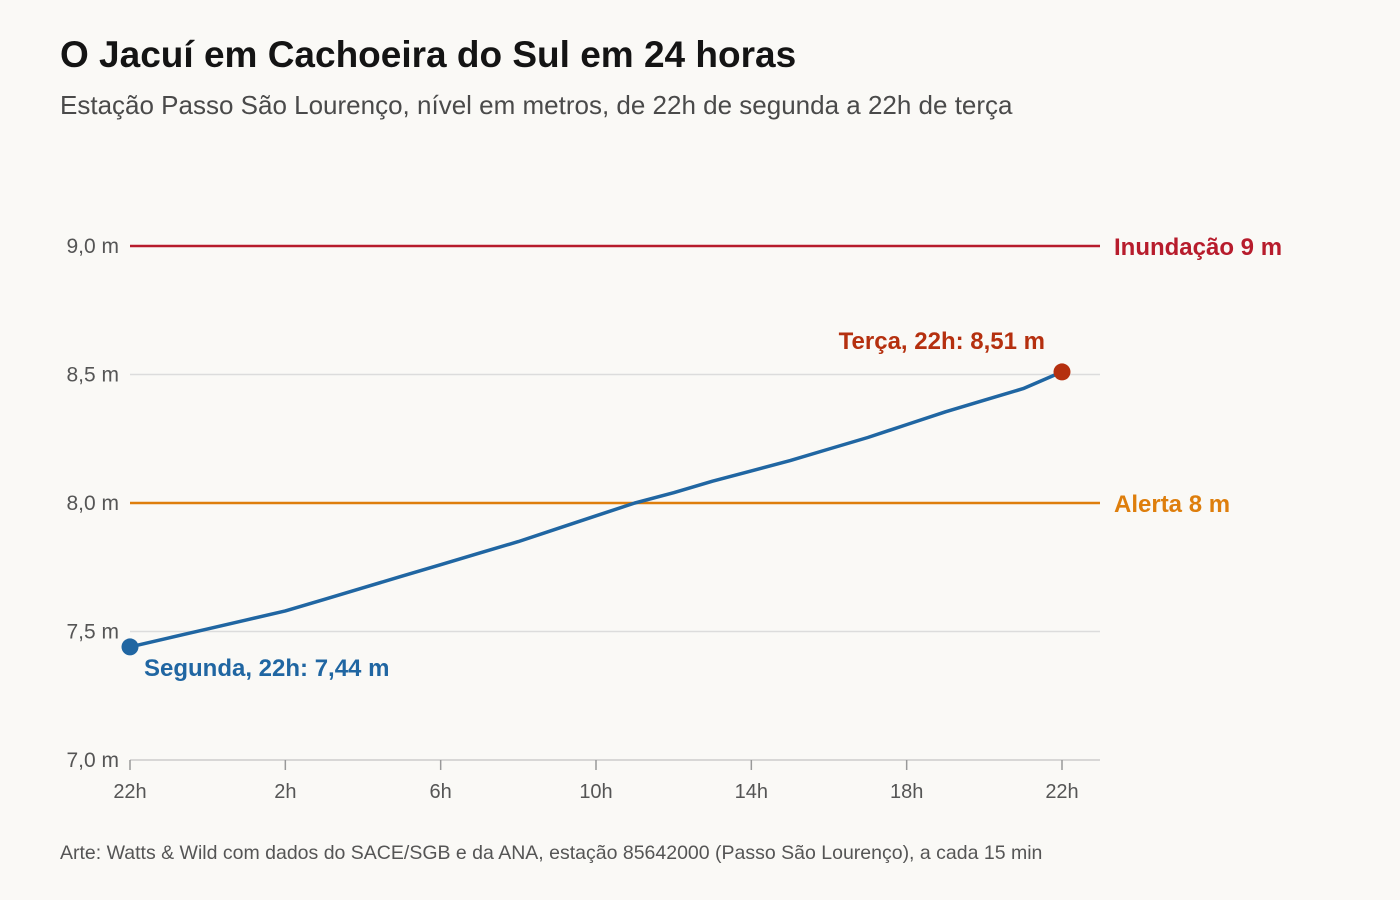 The image size is (1400, 900). I want to click on x-tick-label: 10h, so click(595, 792).